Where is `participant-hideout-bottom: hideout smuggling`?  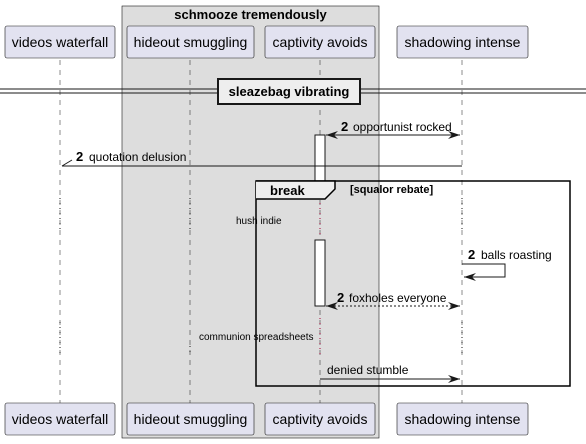 participant-hideout-bottom: hideout smuggling is located at coordinates (190, 419).